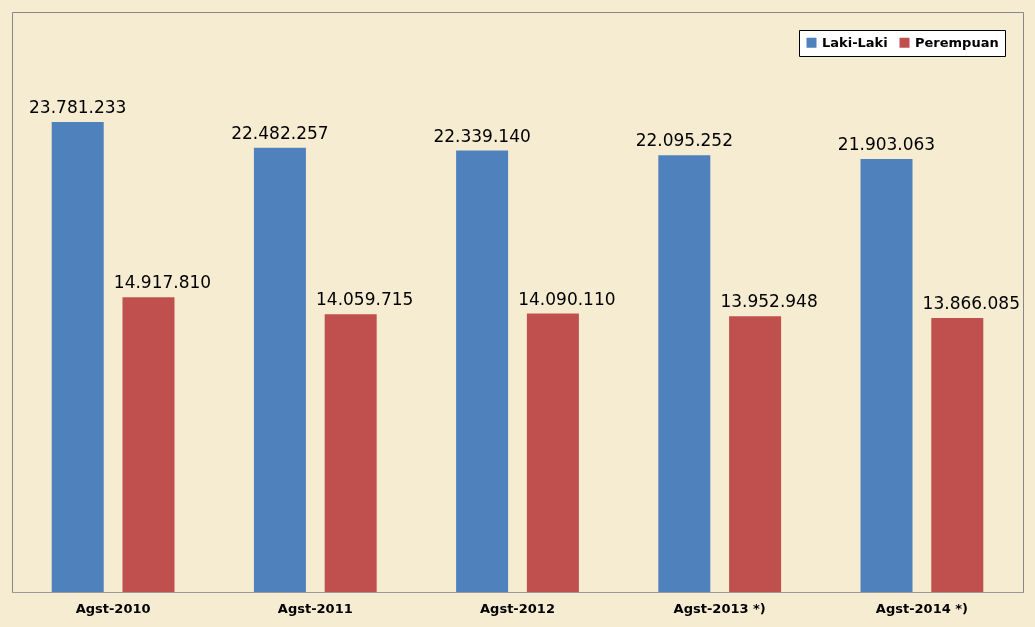  Describe the element at coordinates (113, 608) in the screenshot. I see `x-tick-label: Agst-2010` at that location.